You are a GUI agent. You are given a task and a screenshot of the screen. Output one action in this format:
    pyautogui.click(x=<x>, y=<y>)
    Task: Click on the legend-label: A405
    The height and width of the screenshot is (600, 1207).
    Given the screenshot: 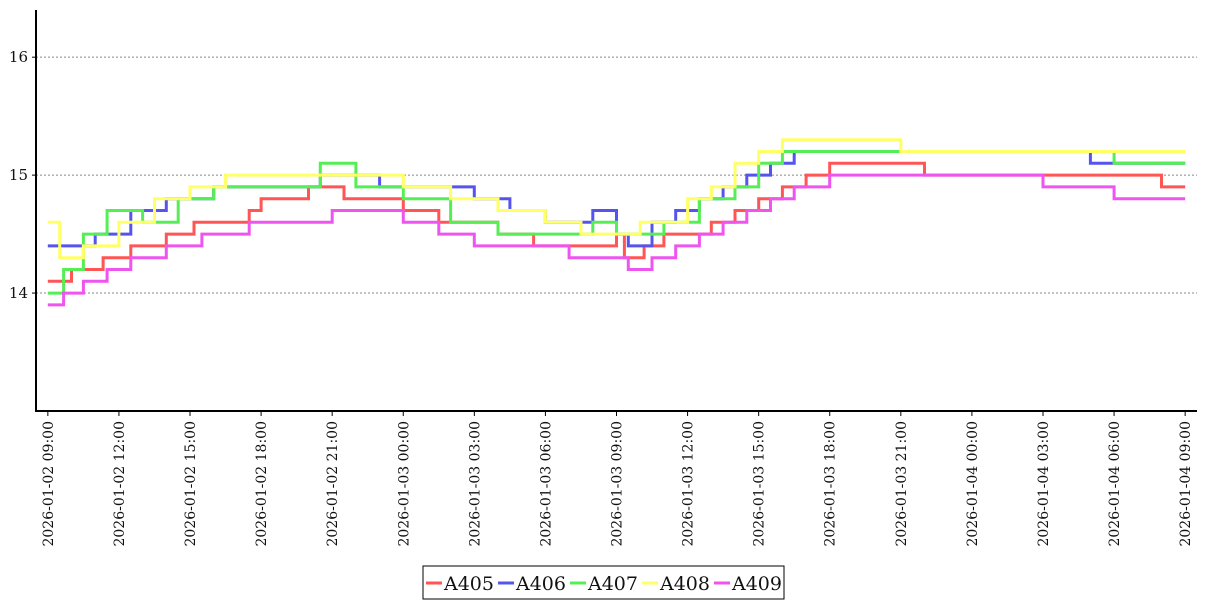 What is the action you would take?
    pyautogui.click(x=468, y=584)
    